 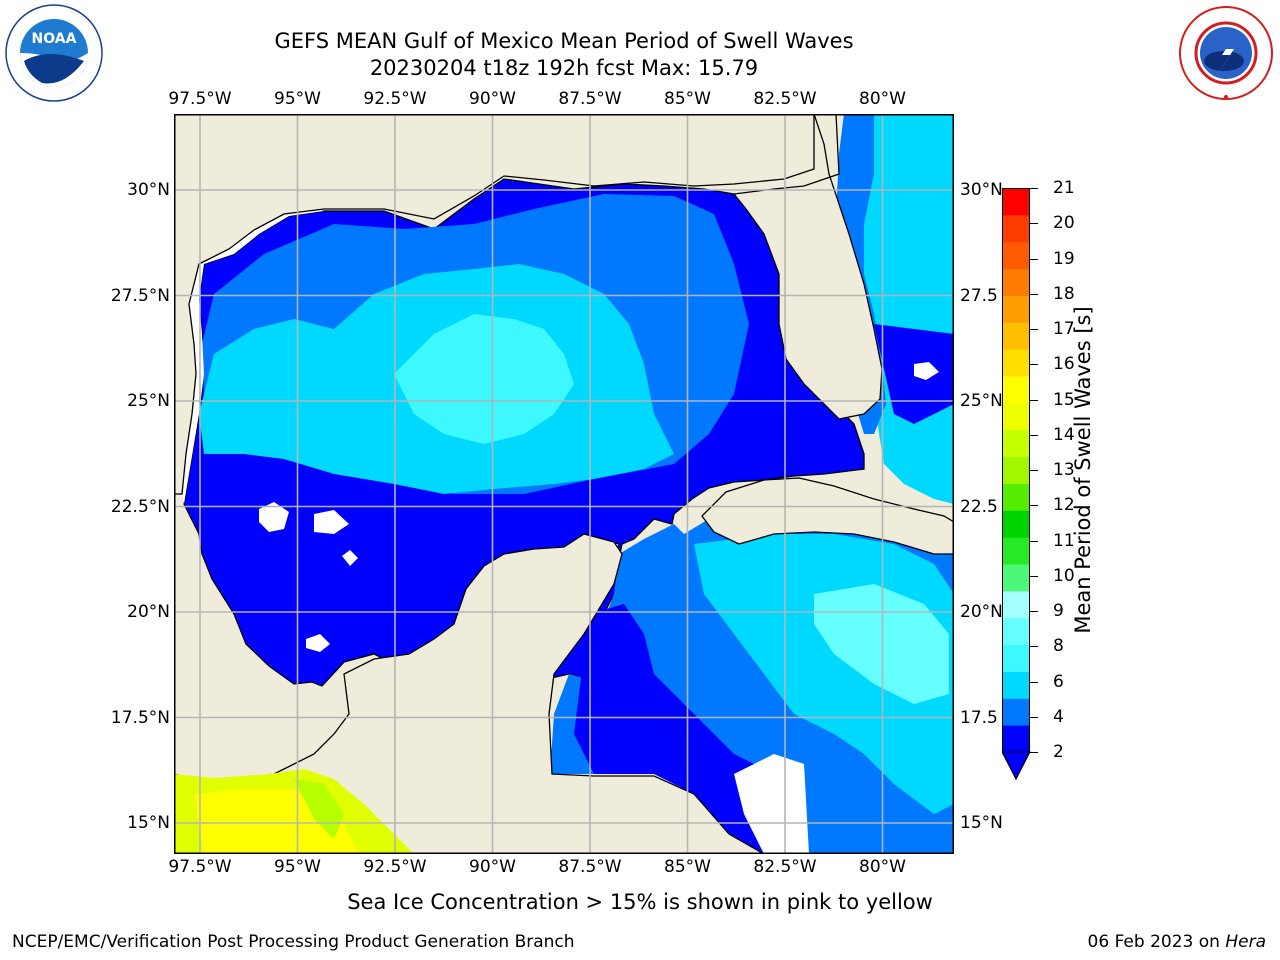 I want to click on colorbar-tick-label: 15, so click(x=1064, y=399).